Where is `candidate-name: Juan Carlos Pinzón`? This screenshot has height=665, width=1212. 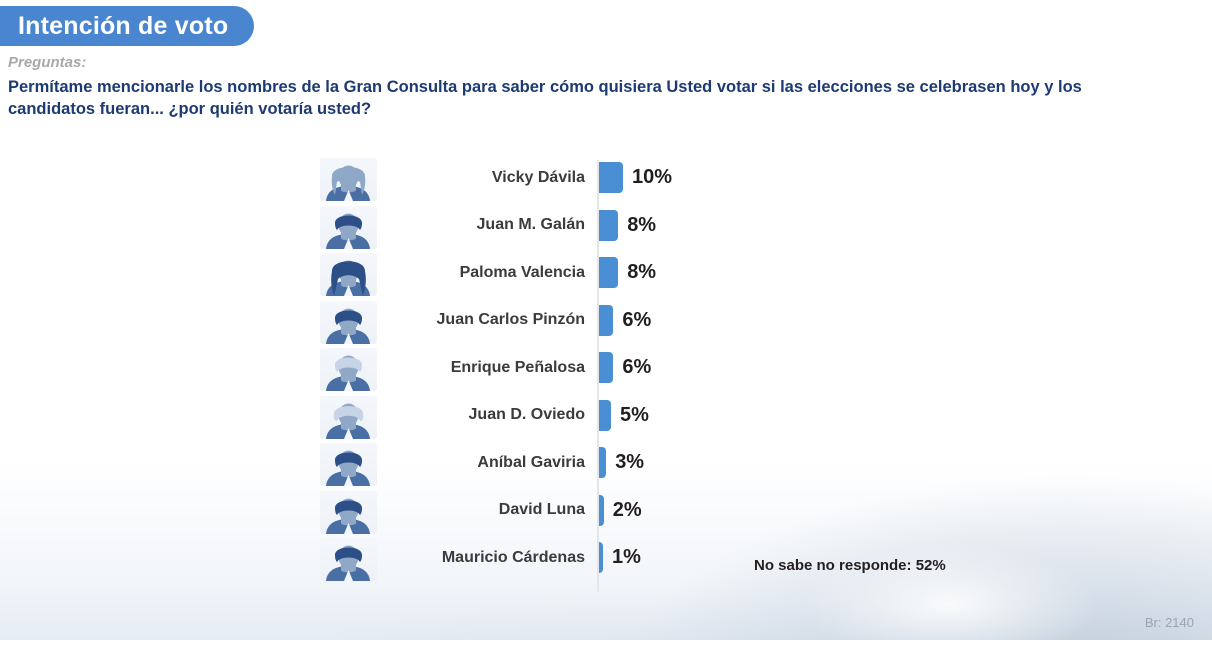
candidate-name: Juan Carlos Pinzón is located at coordinates (510, 319).